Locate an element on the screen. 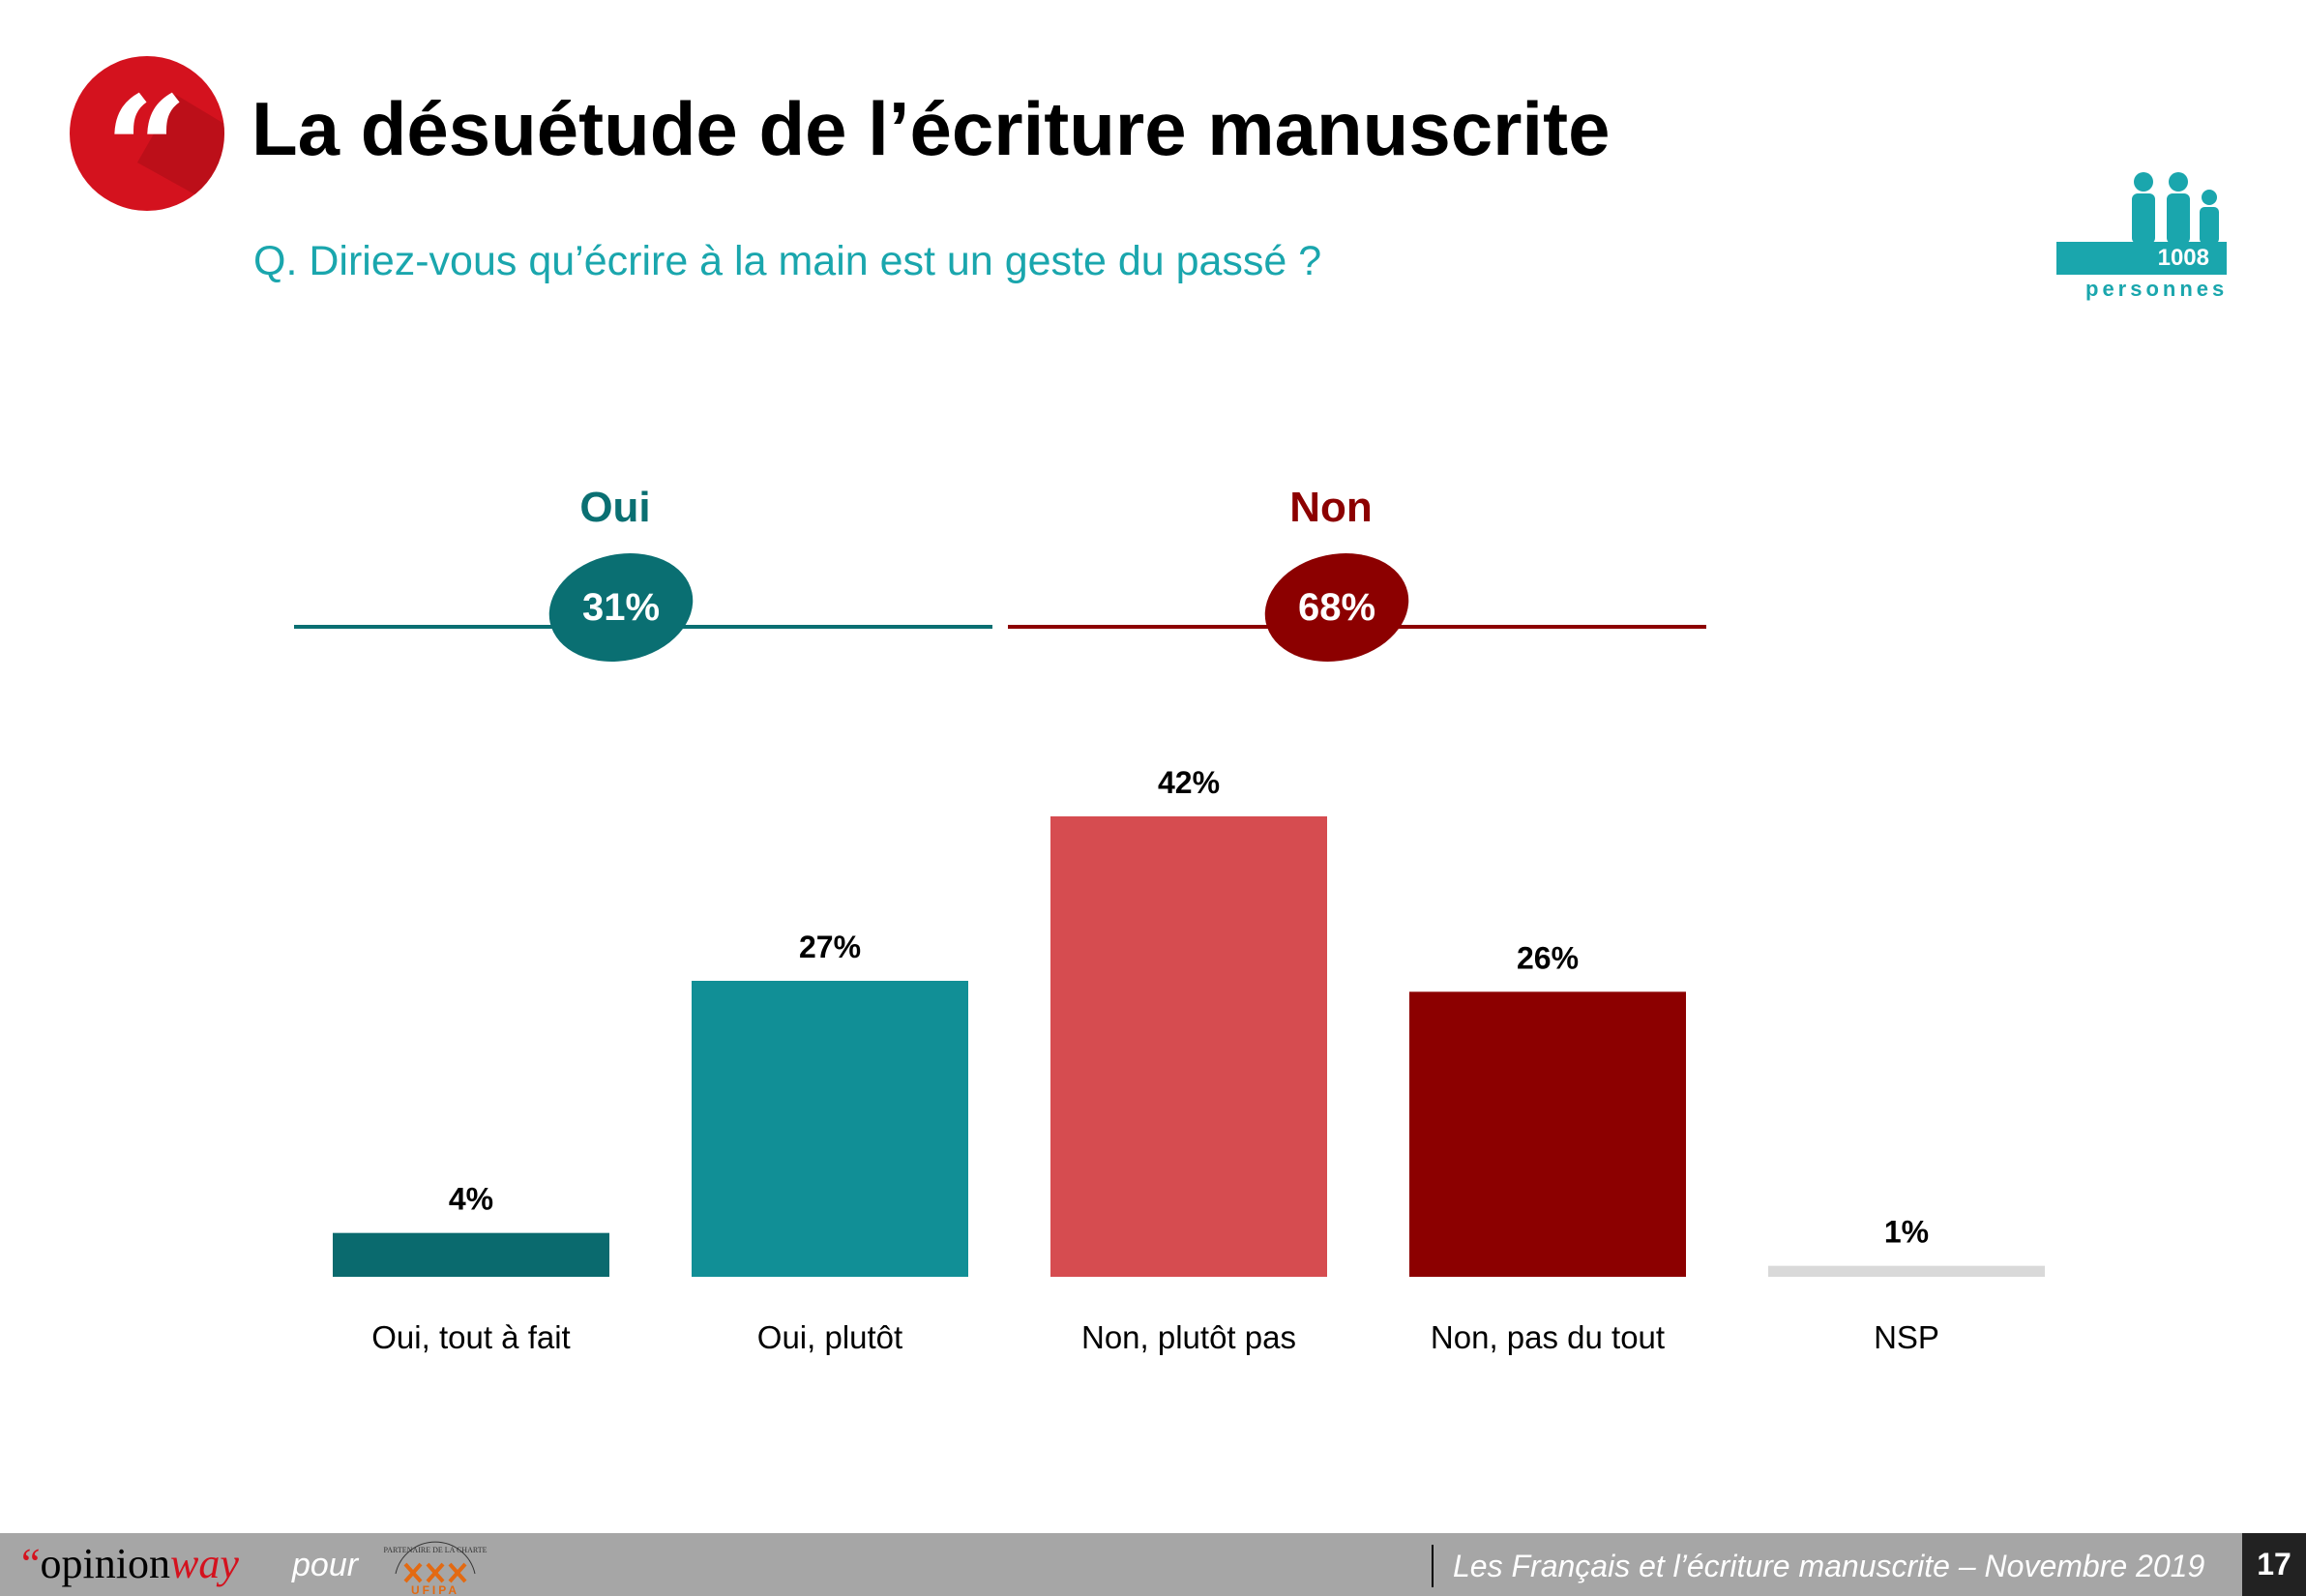 The width and height of the screenshot is (2306, 1596). group-non-total-value: 68% is located at coordinates (1336, 607).